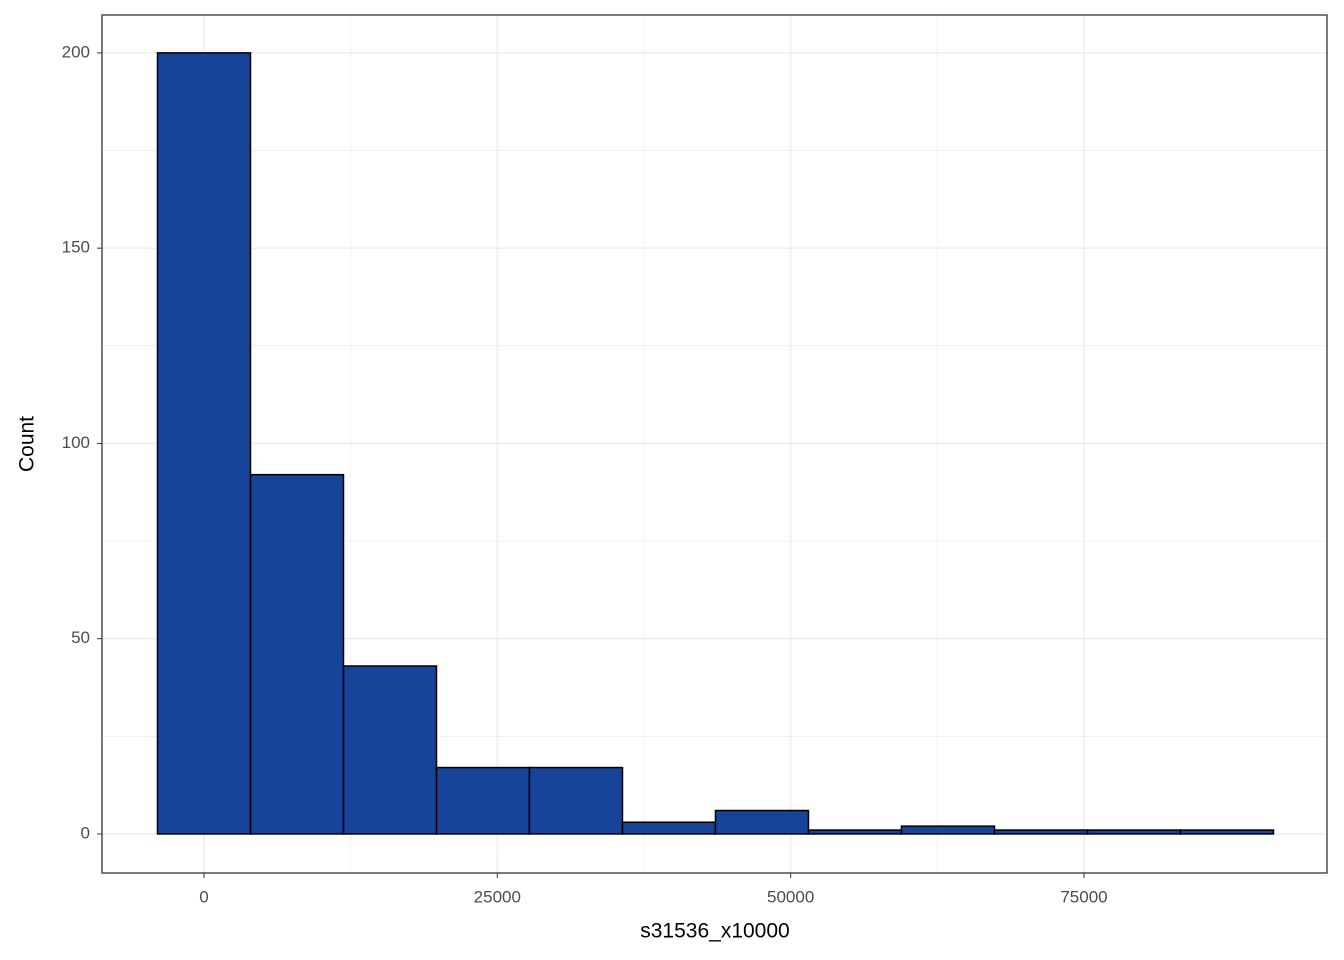 The width and height of the screenshot is (1344, 960). I want to click on x-tick-label: 75000, so click(1083, 896).